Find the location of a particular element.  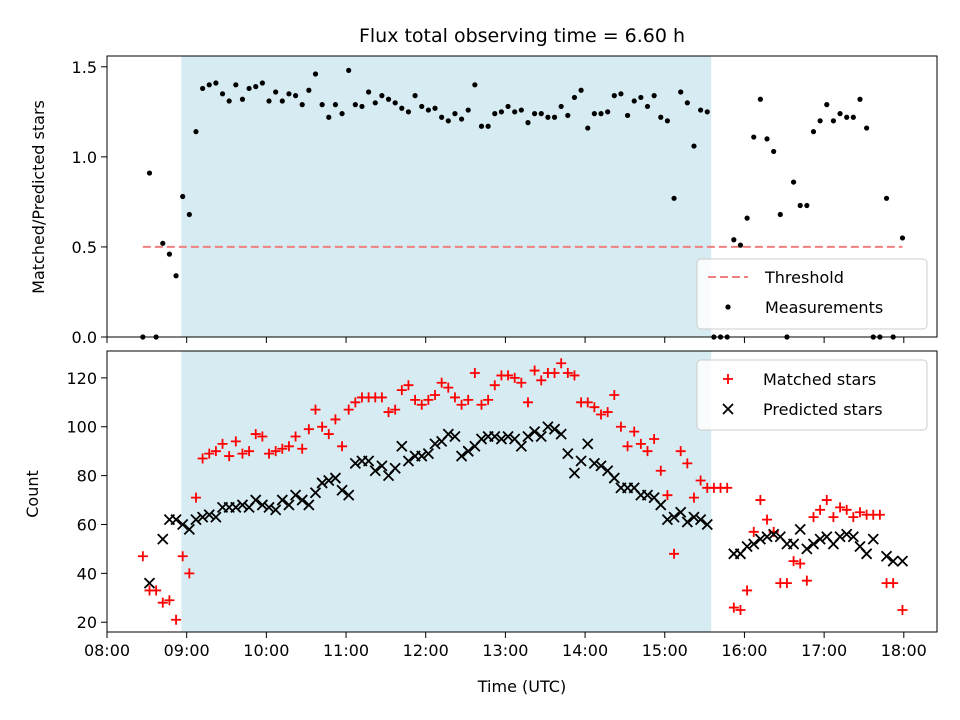

bottom-x-tick-label: 08:00 is located at coordinates (107, 650).